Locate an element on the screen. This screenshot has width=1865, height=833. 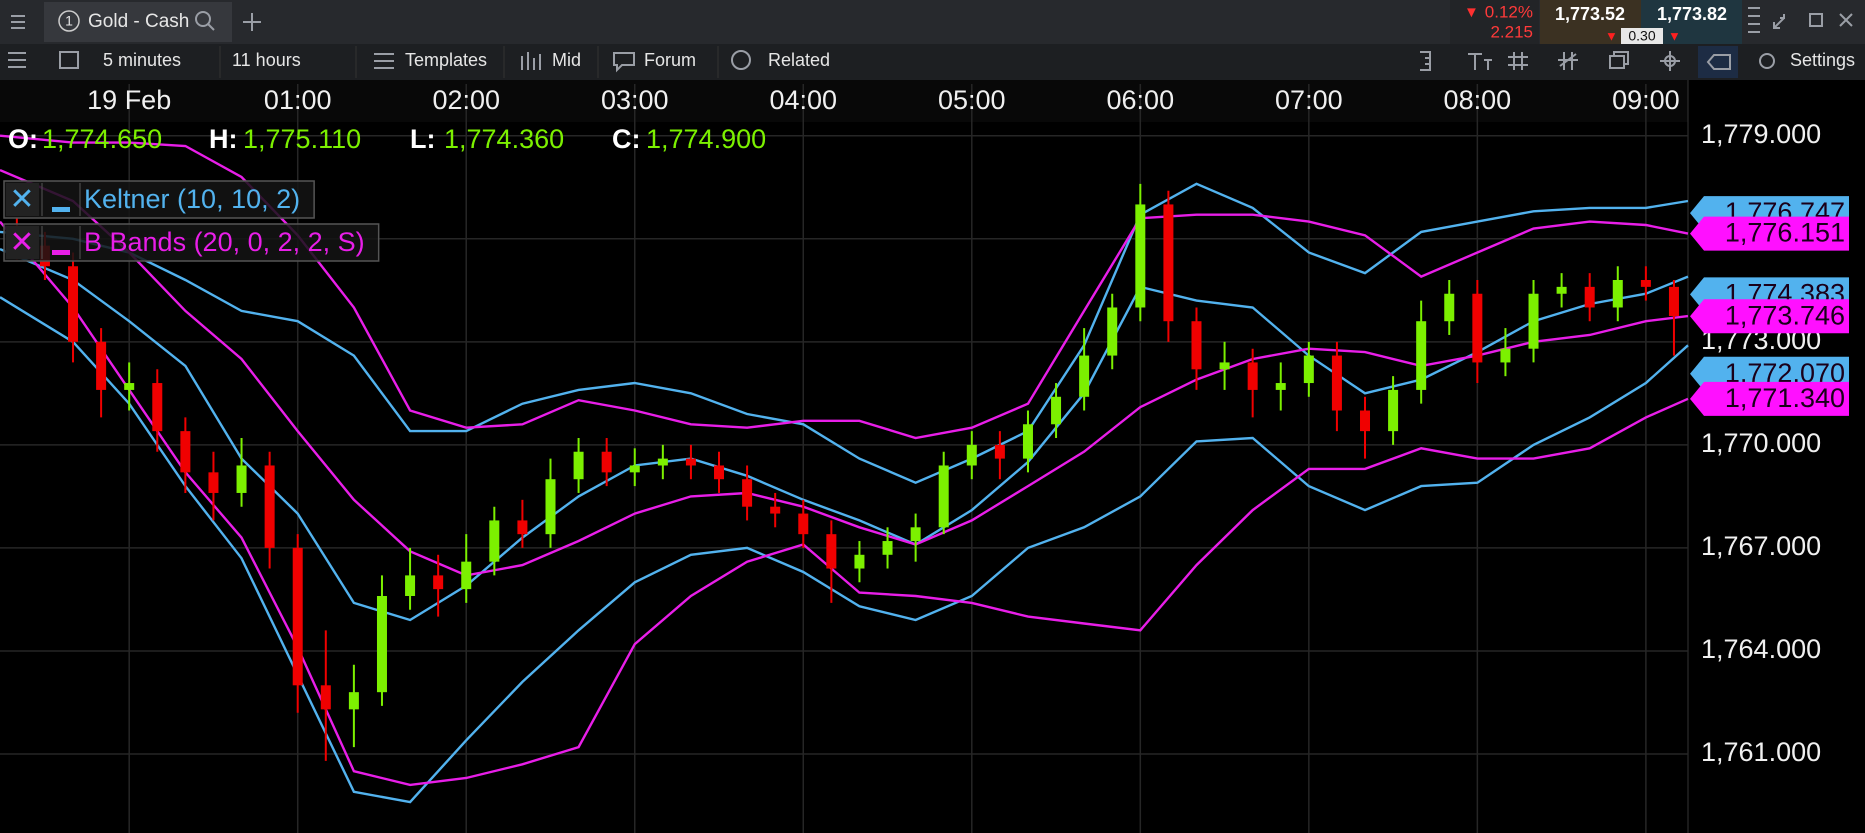
instrument-name: Gold - Cash is located at coordinates (138, 21).